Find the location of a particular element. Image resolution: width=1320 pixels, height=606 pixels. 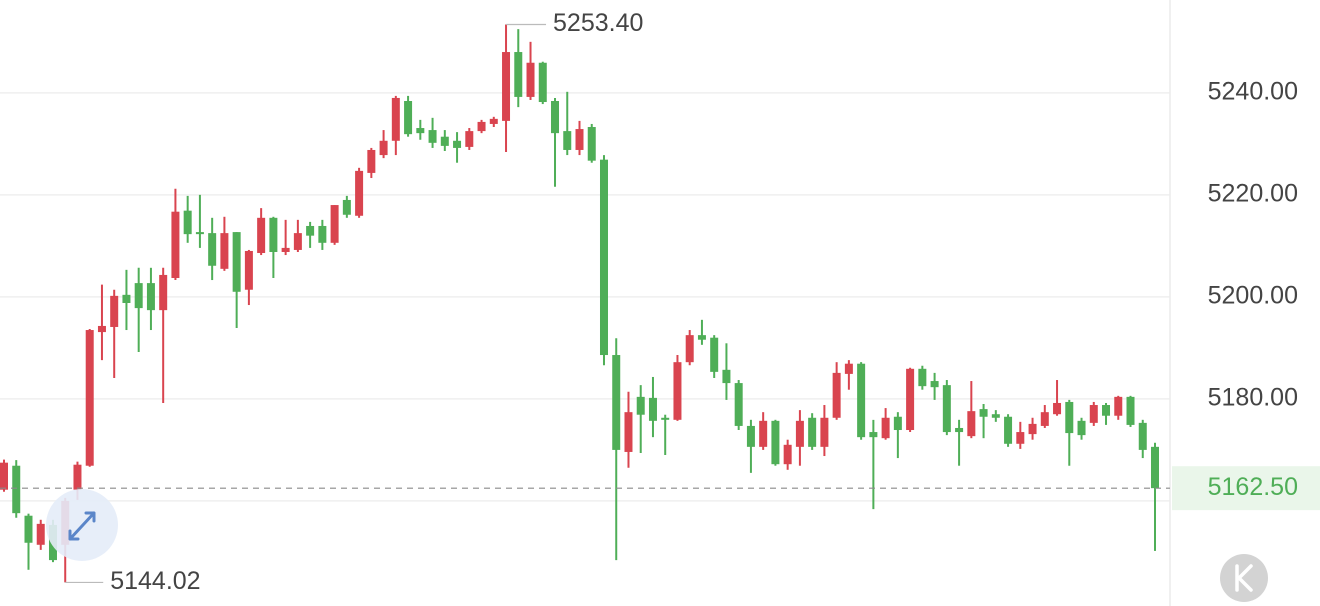

y-tick-label: 5220.00 is located at coordinates (1253, 193).